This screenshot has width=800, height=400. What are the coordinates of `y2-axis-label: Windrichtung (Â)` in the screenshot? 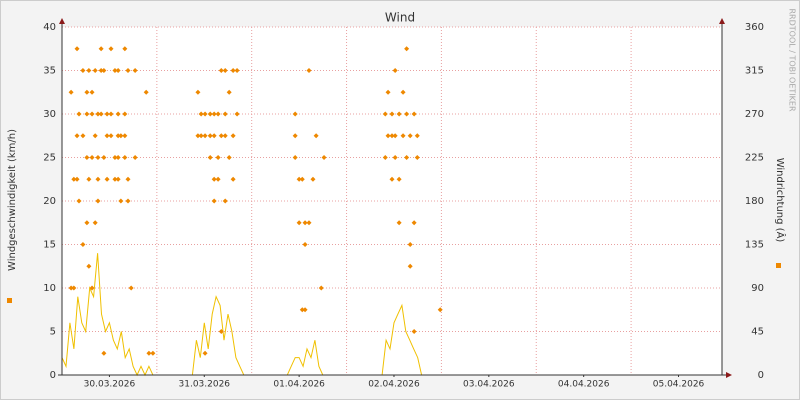 It's located at (780, 200).